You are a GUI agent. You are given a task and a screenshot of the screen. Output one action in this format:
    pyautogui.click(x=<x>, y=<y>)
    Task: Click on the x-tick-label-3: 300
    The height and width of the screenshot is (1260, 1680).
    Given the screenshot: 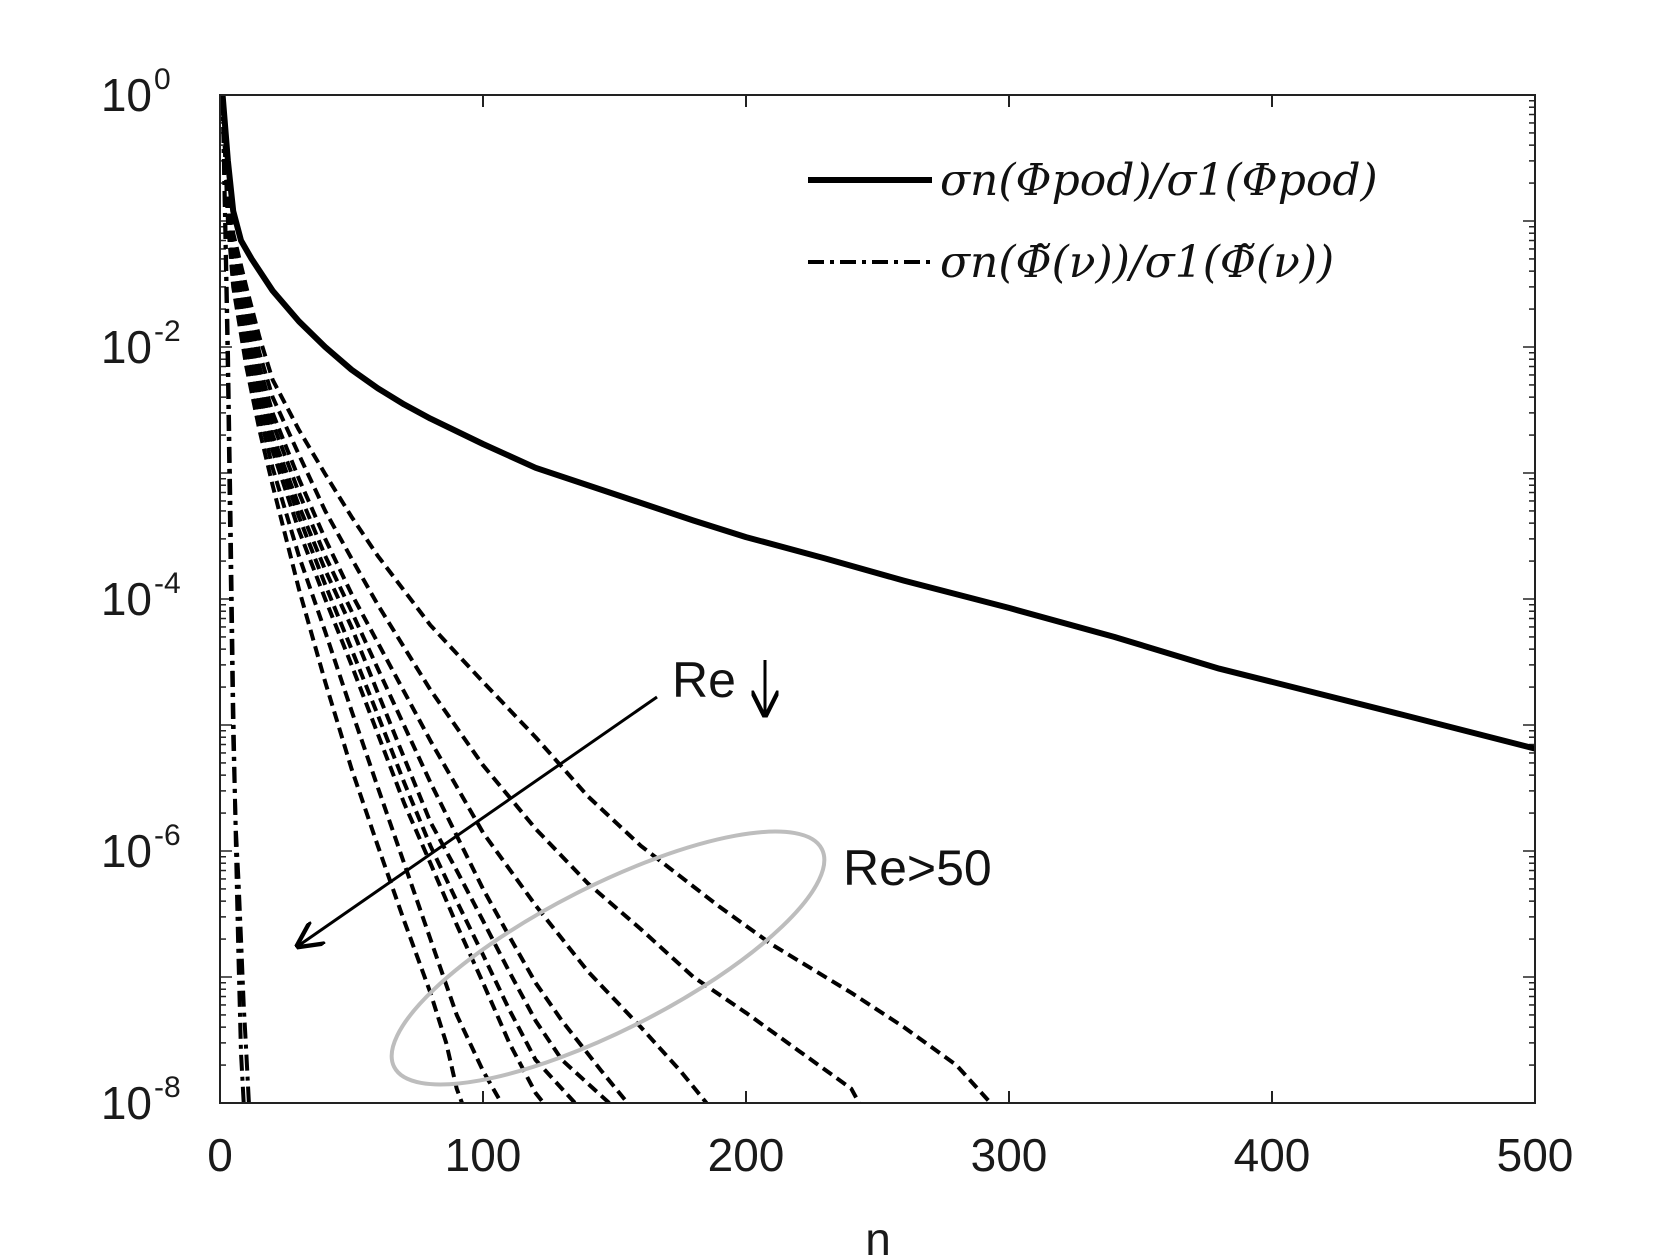 What is the action you would take?
    pyautogui.click(x=1009, y=1155)
    